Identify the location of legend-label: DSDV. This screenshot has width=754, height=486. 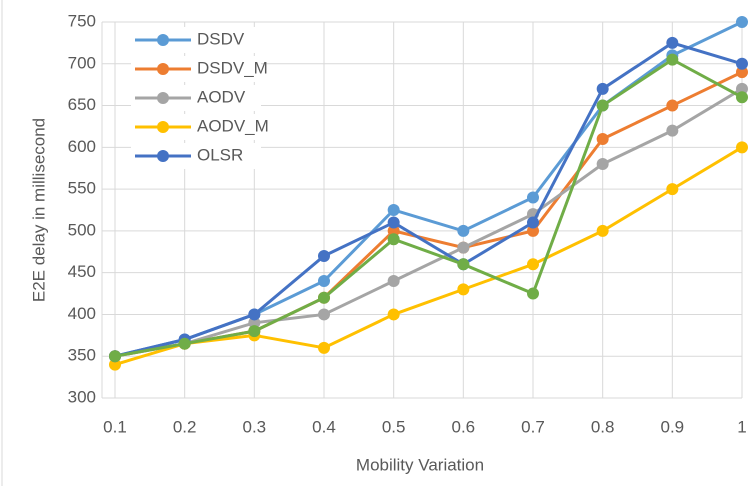
(221, 38).